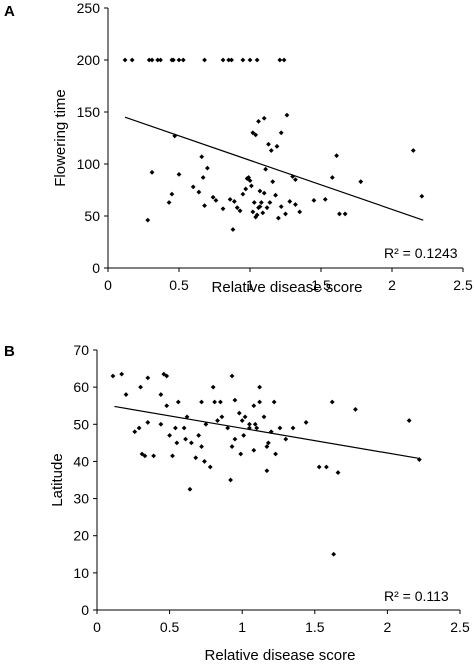  I want to click on panel-b-y-label: Latitude, so click(57, 479).